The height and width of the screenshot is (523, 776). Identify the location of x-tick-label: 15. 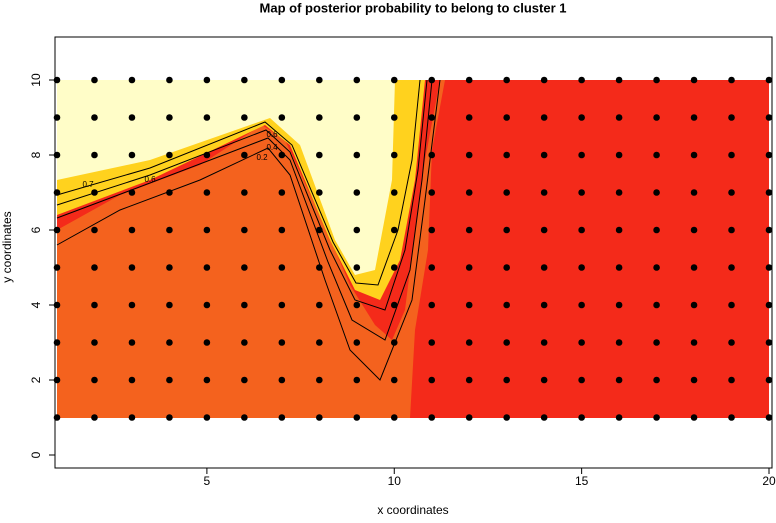
(582, 481).